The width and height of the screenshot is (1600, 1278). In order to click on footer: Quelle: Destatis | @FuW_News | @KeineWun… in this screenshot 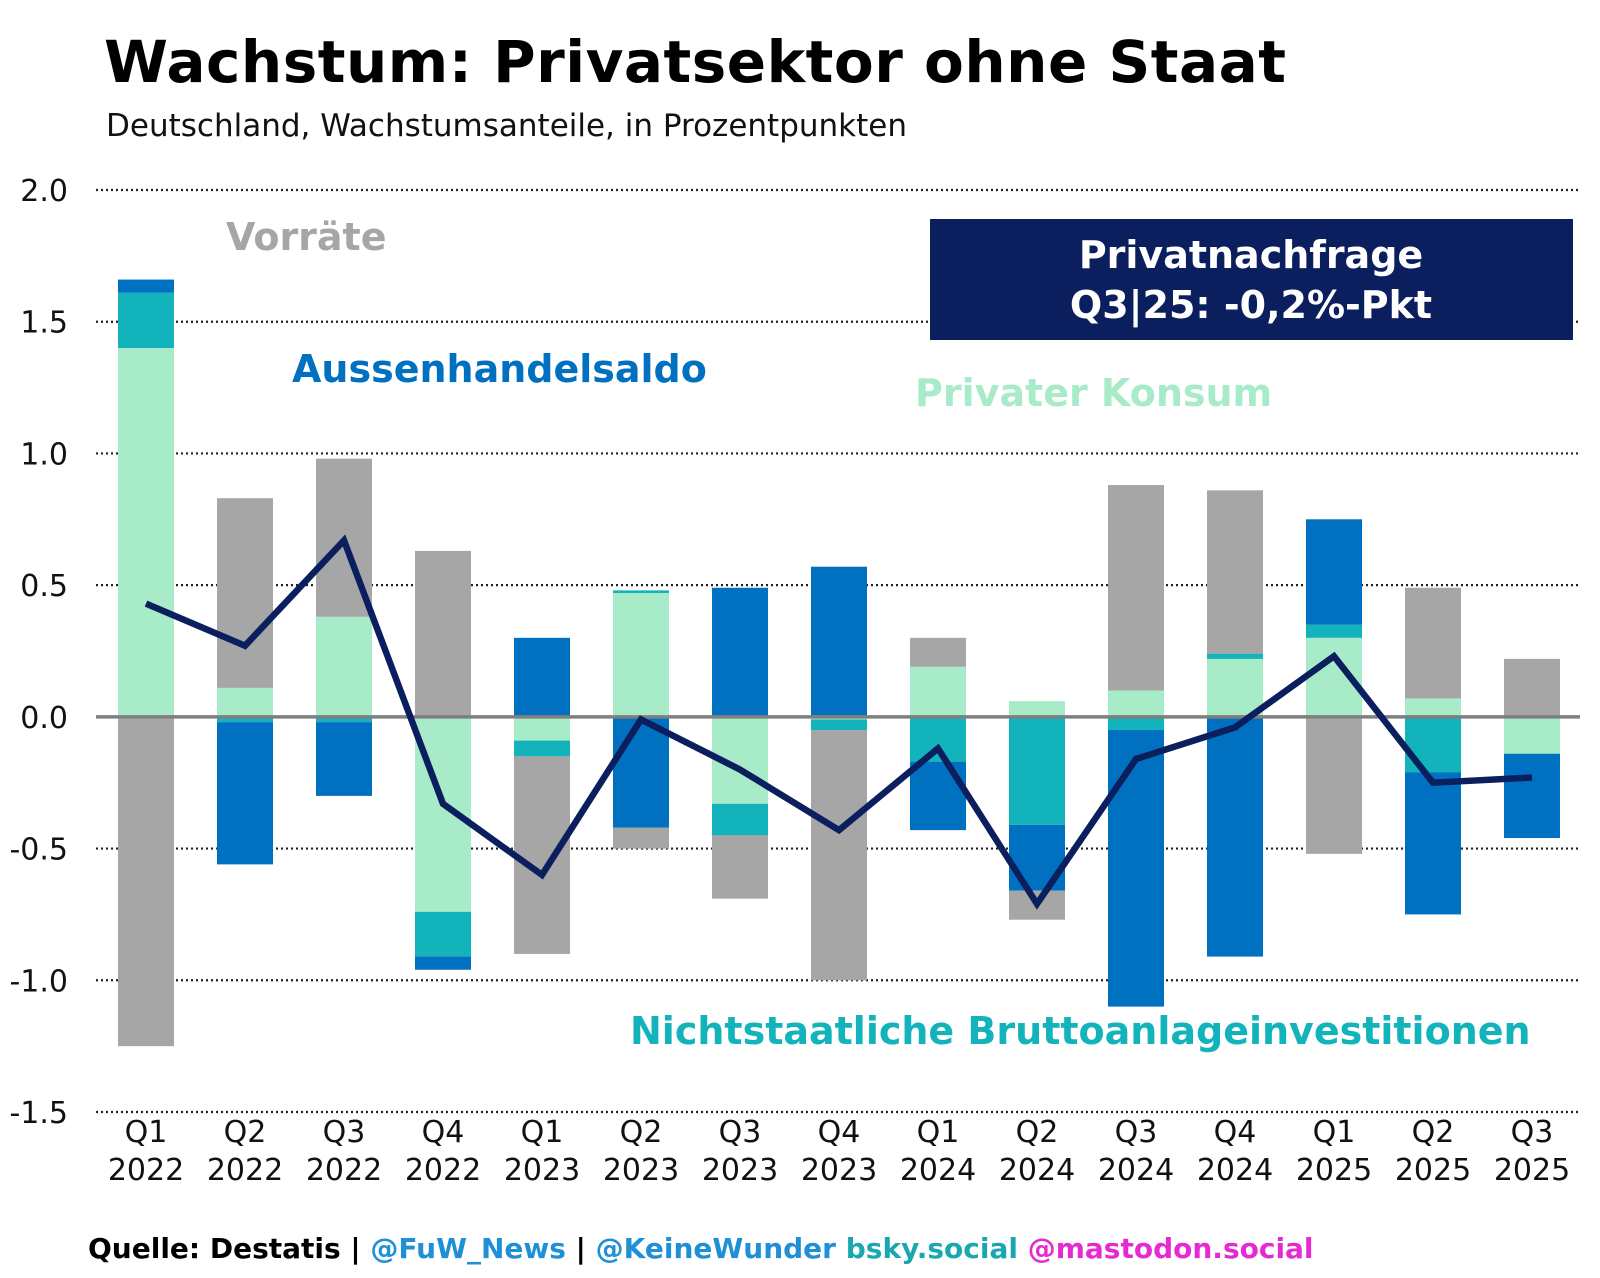, I will do `click(701, 1248)`.